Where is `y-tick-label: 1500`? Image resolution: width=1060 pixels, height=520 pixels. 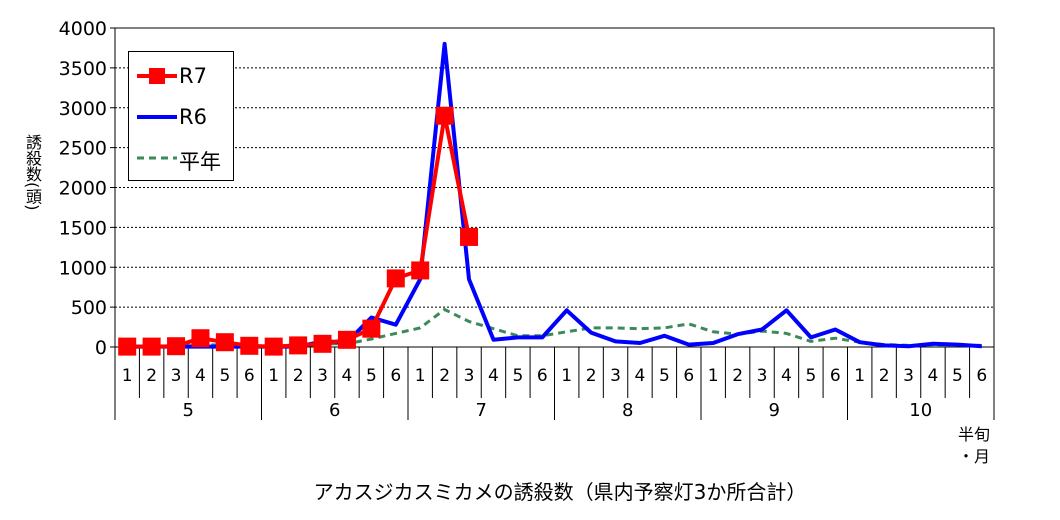 y-tick-label: 1500 is located at coordinates (83, 228).